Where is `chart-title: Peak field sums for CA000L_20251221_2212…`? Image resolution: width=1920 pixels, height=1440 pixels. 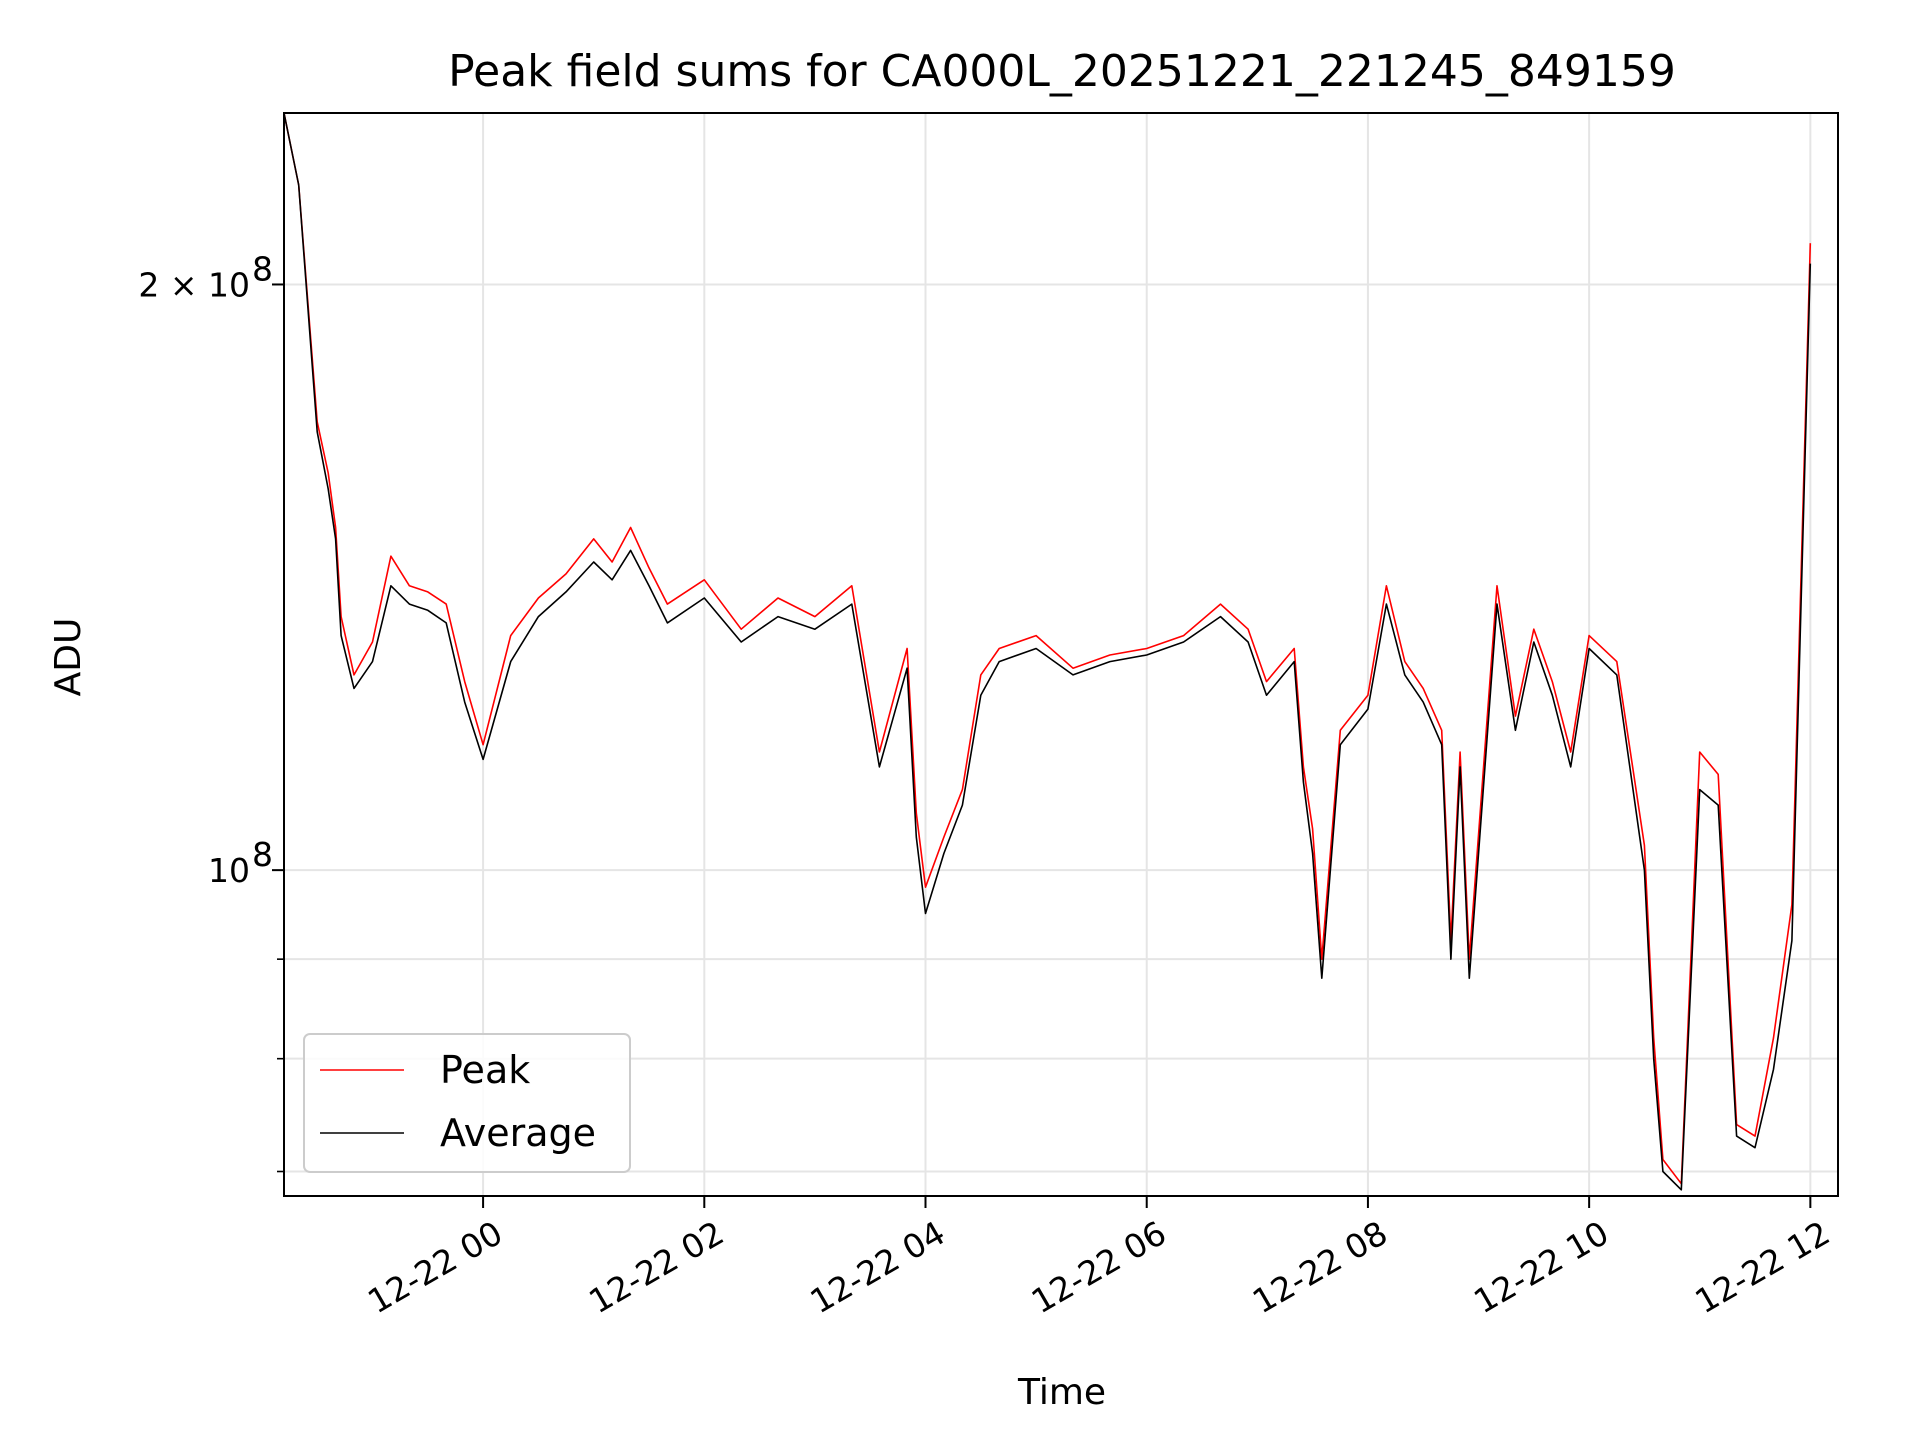 chart-title: Peak field sums for CA000L_20251221_2212… is located at coordinates (1062, 71).